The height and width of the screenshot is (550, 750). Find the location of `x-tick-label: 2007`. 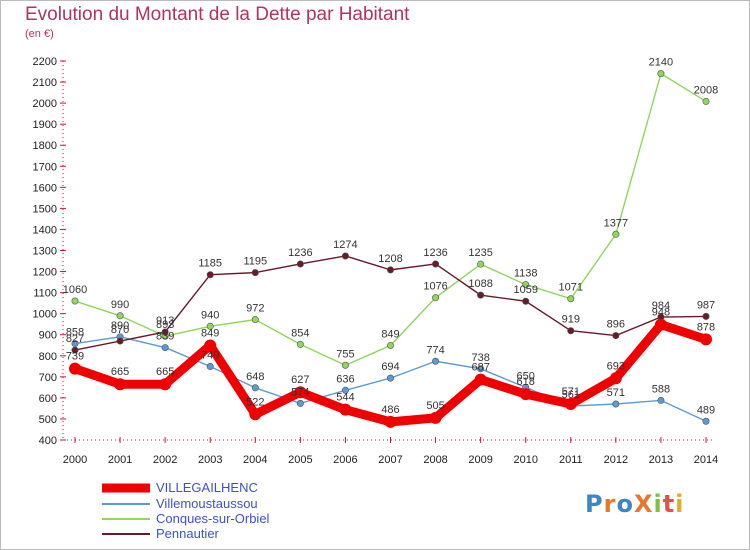

x-tick-label: 2007 is located at coordinates (390, 460).